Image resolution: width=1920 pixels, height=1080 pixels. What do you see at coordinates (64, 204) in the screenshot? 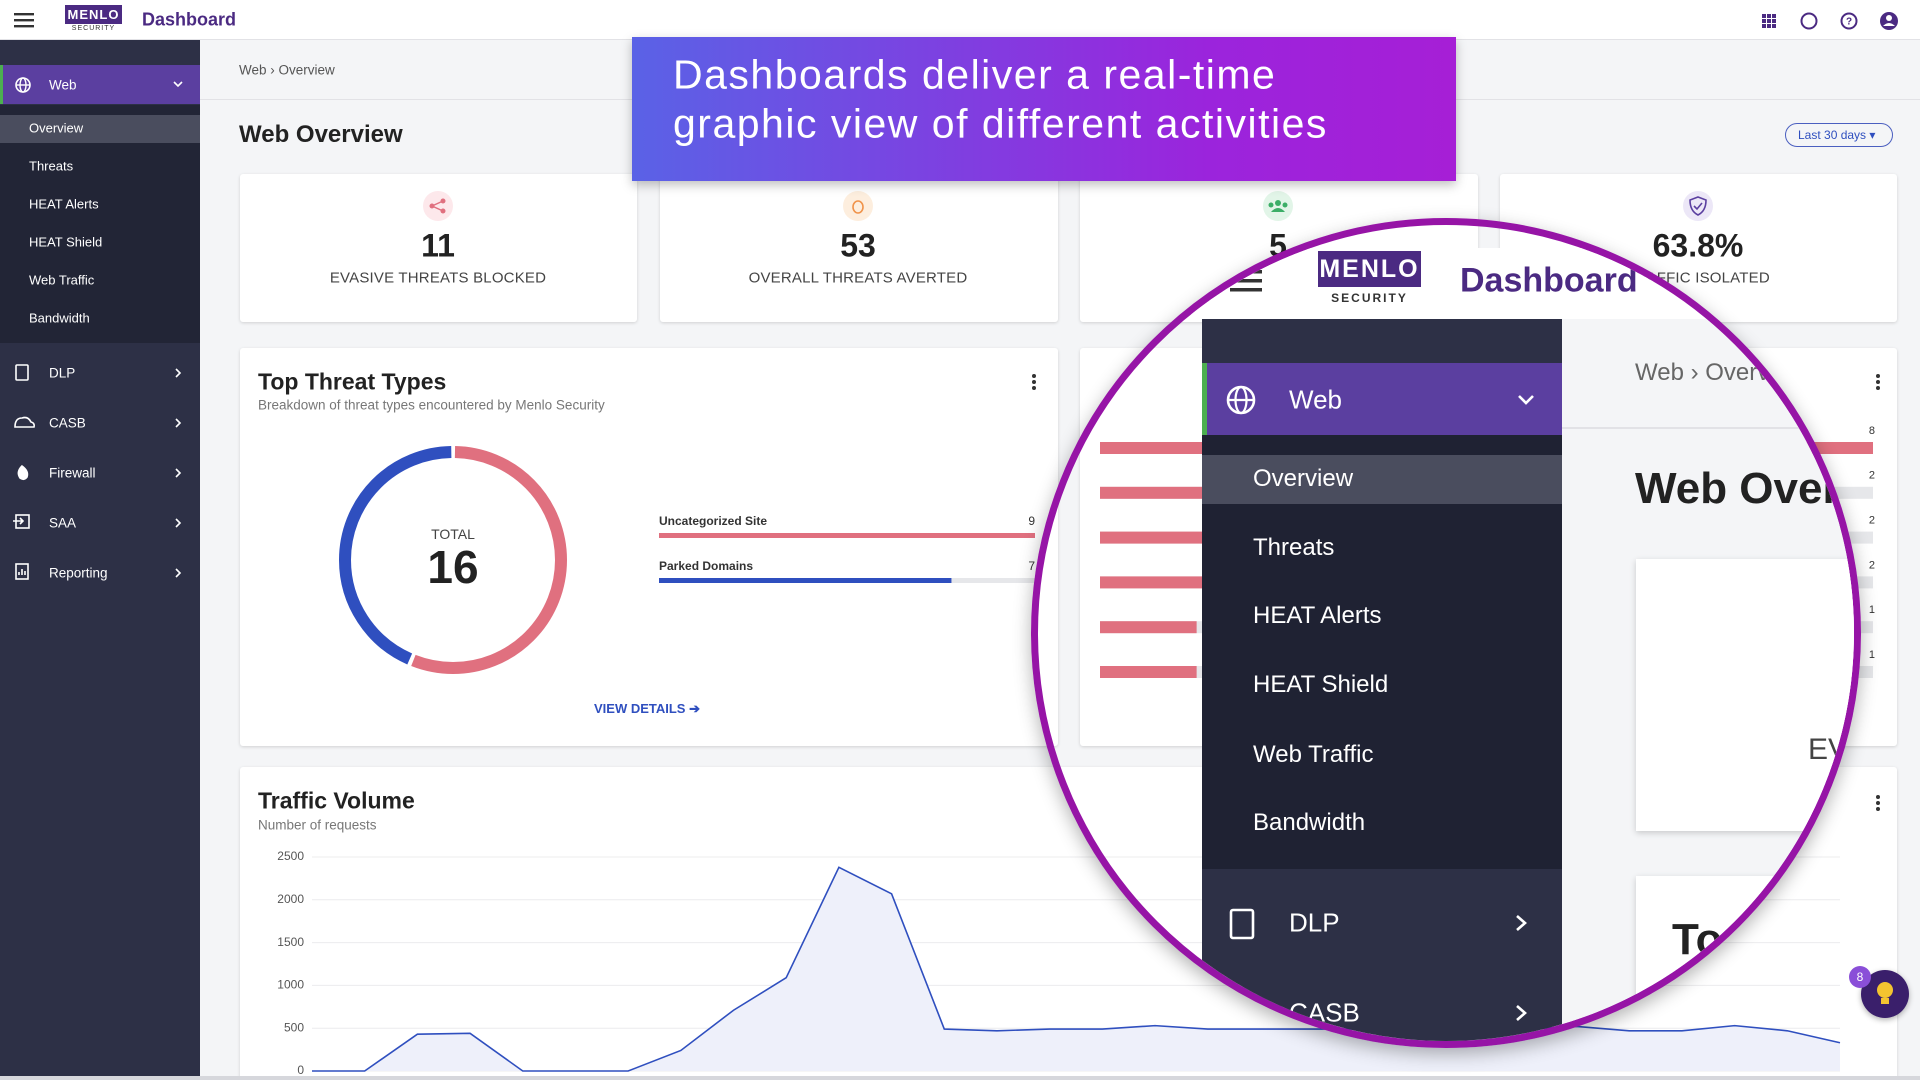
I see `subnav-label: HEAT Alerts` at bounding box center [64, 204].